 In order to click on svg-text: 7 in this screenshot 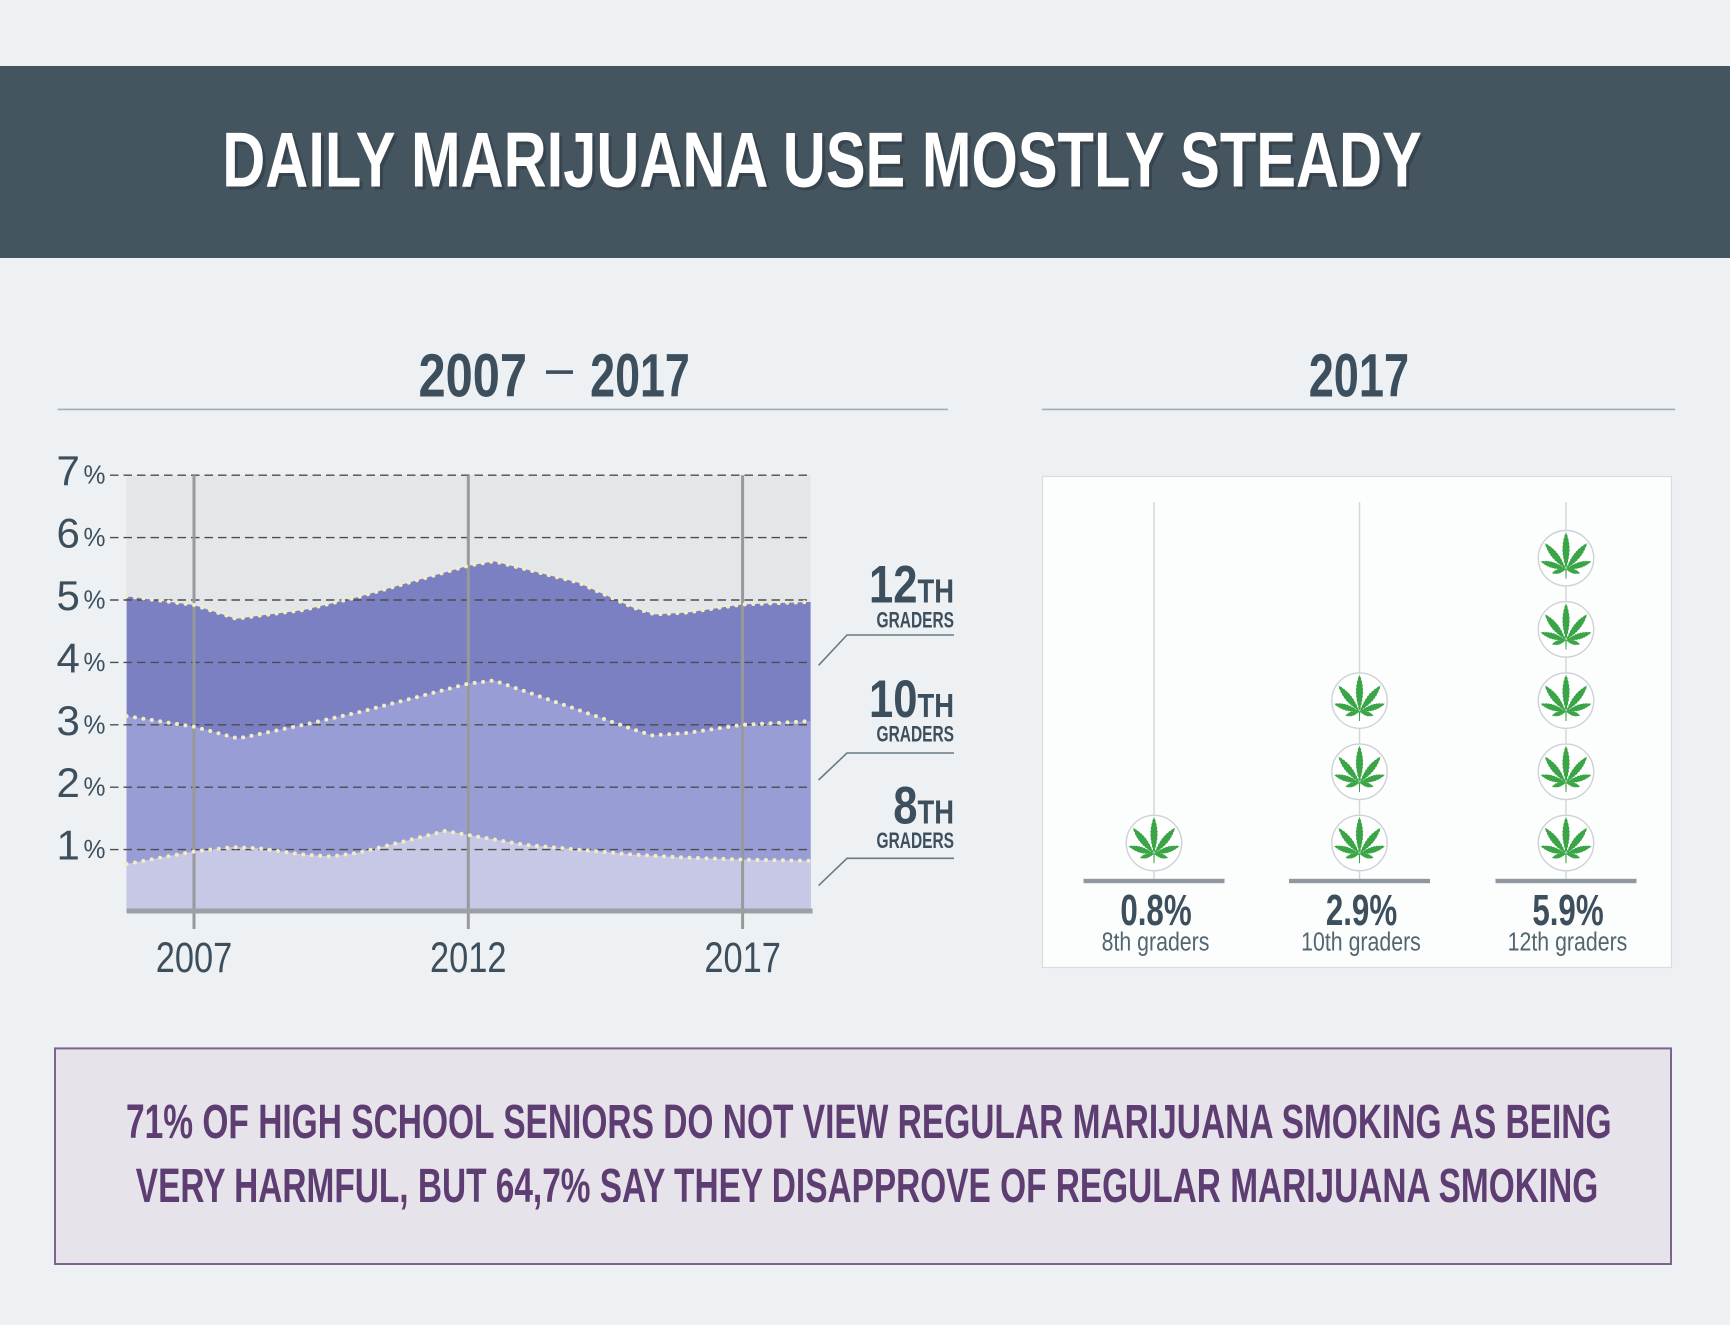, I will do `click(68, 470)`.